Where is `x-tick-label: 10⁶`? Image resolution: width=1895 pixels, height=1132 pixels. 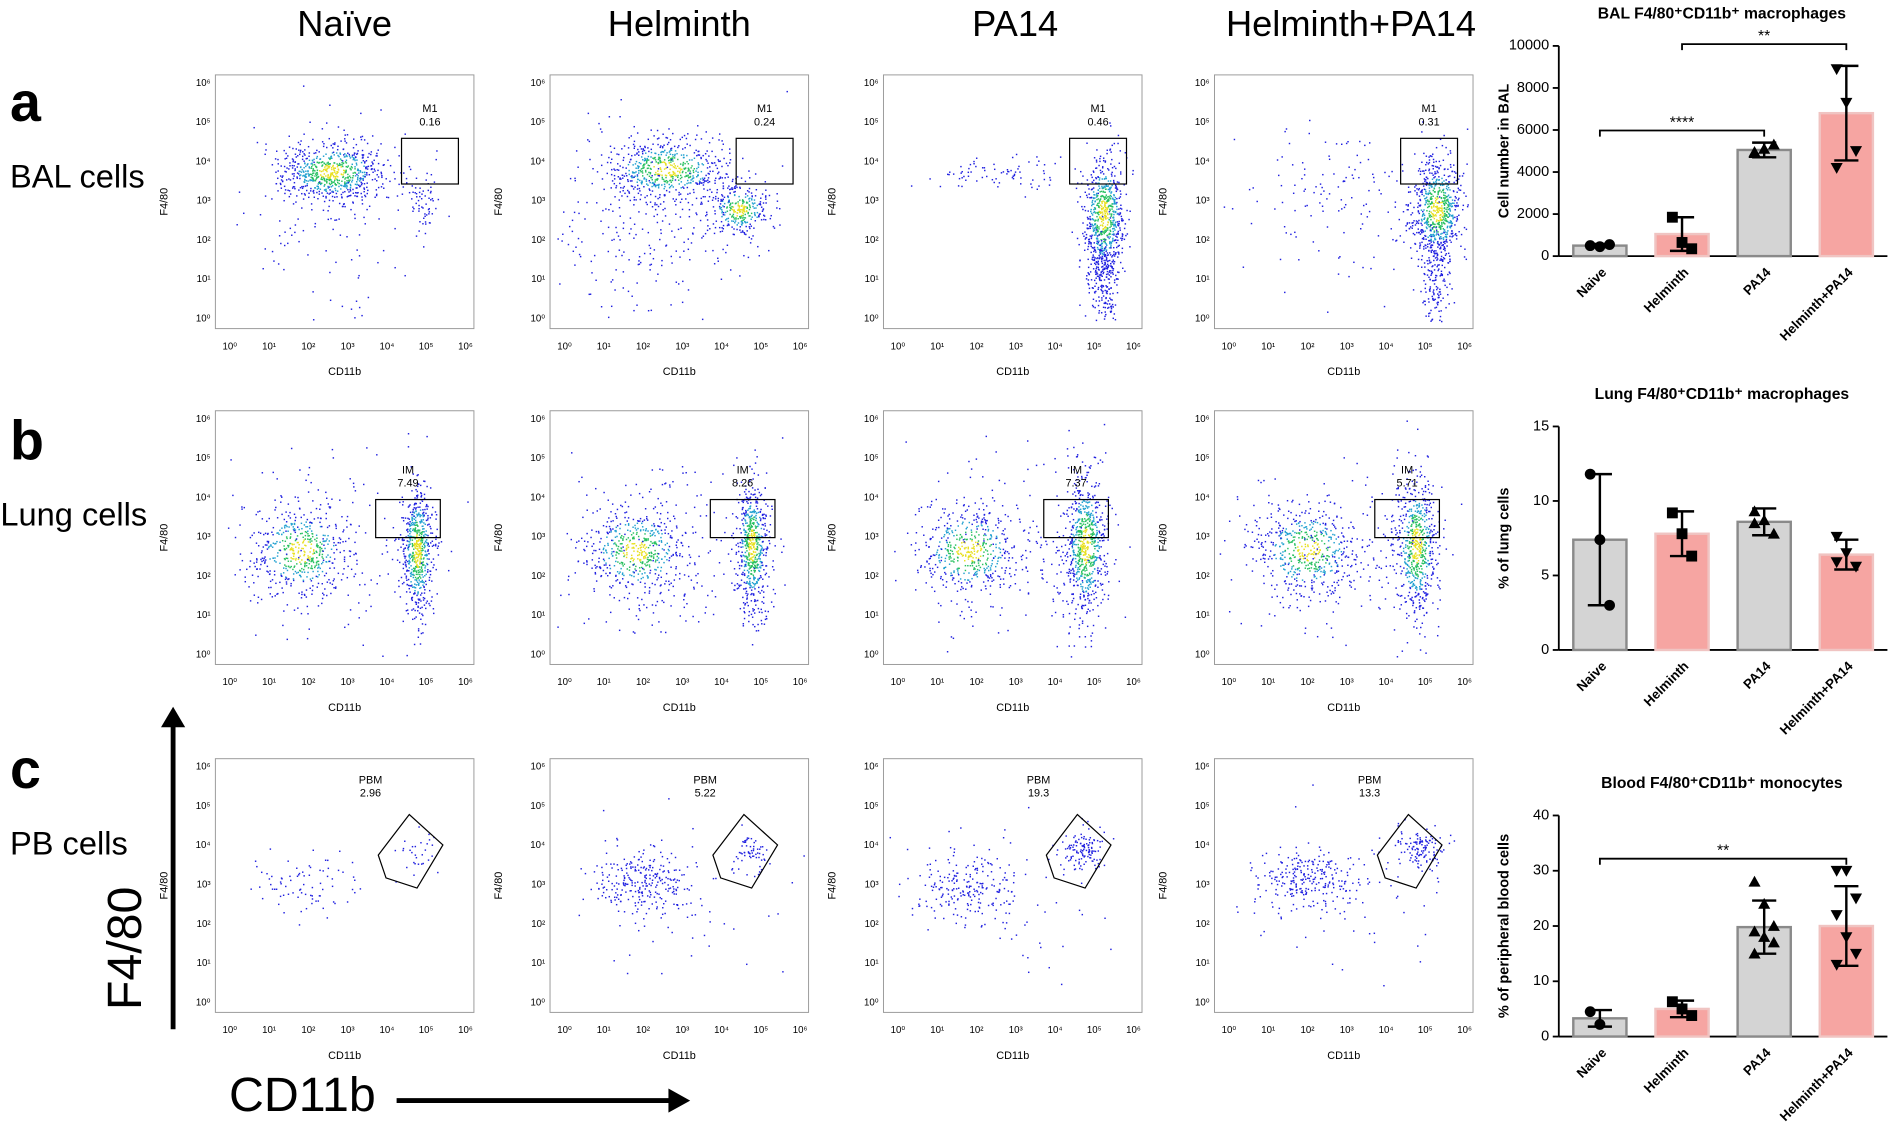 x-tick-label: 10⁶ is located at coordinates (1464, 346).